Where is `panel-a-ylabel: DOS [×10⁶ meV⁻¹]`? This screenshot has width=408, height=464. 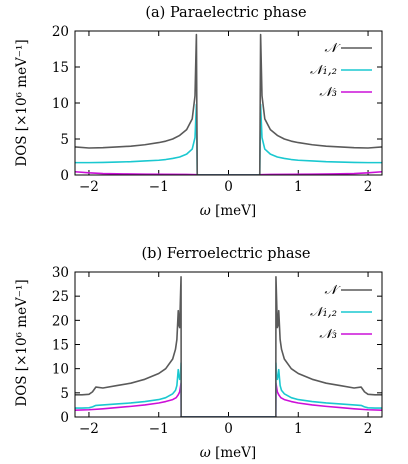
panel-a-ylabel: DOS [×10⁶ meV⁻¹] is located at coordinates (22, 102).